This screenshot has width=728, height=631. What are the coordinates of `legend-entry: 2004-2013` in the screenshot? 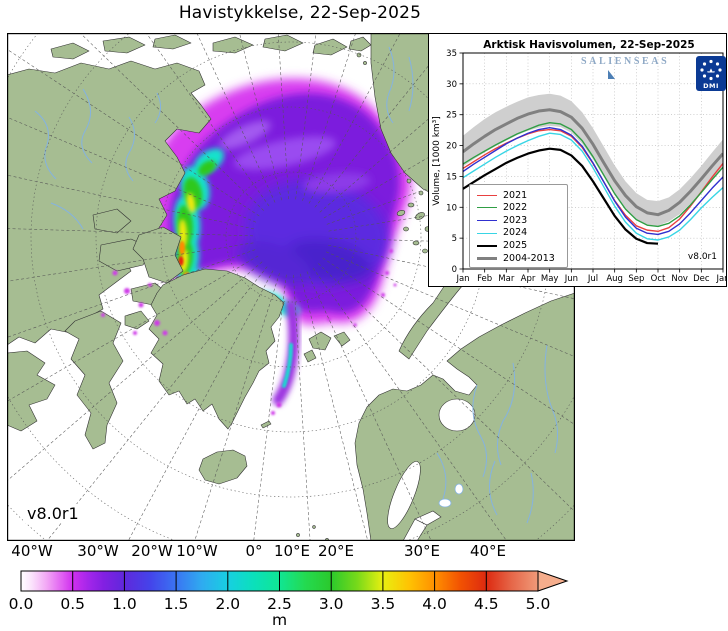 It's located at (522, 258).